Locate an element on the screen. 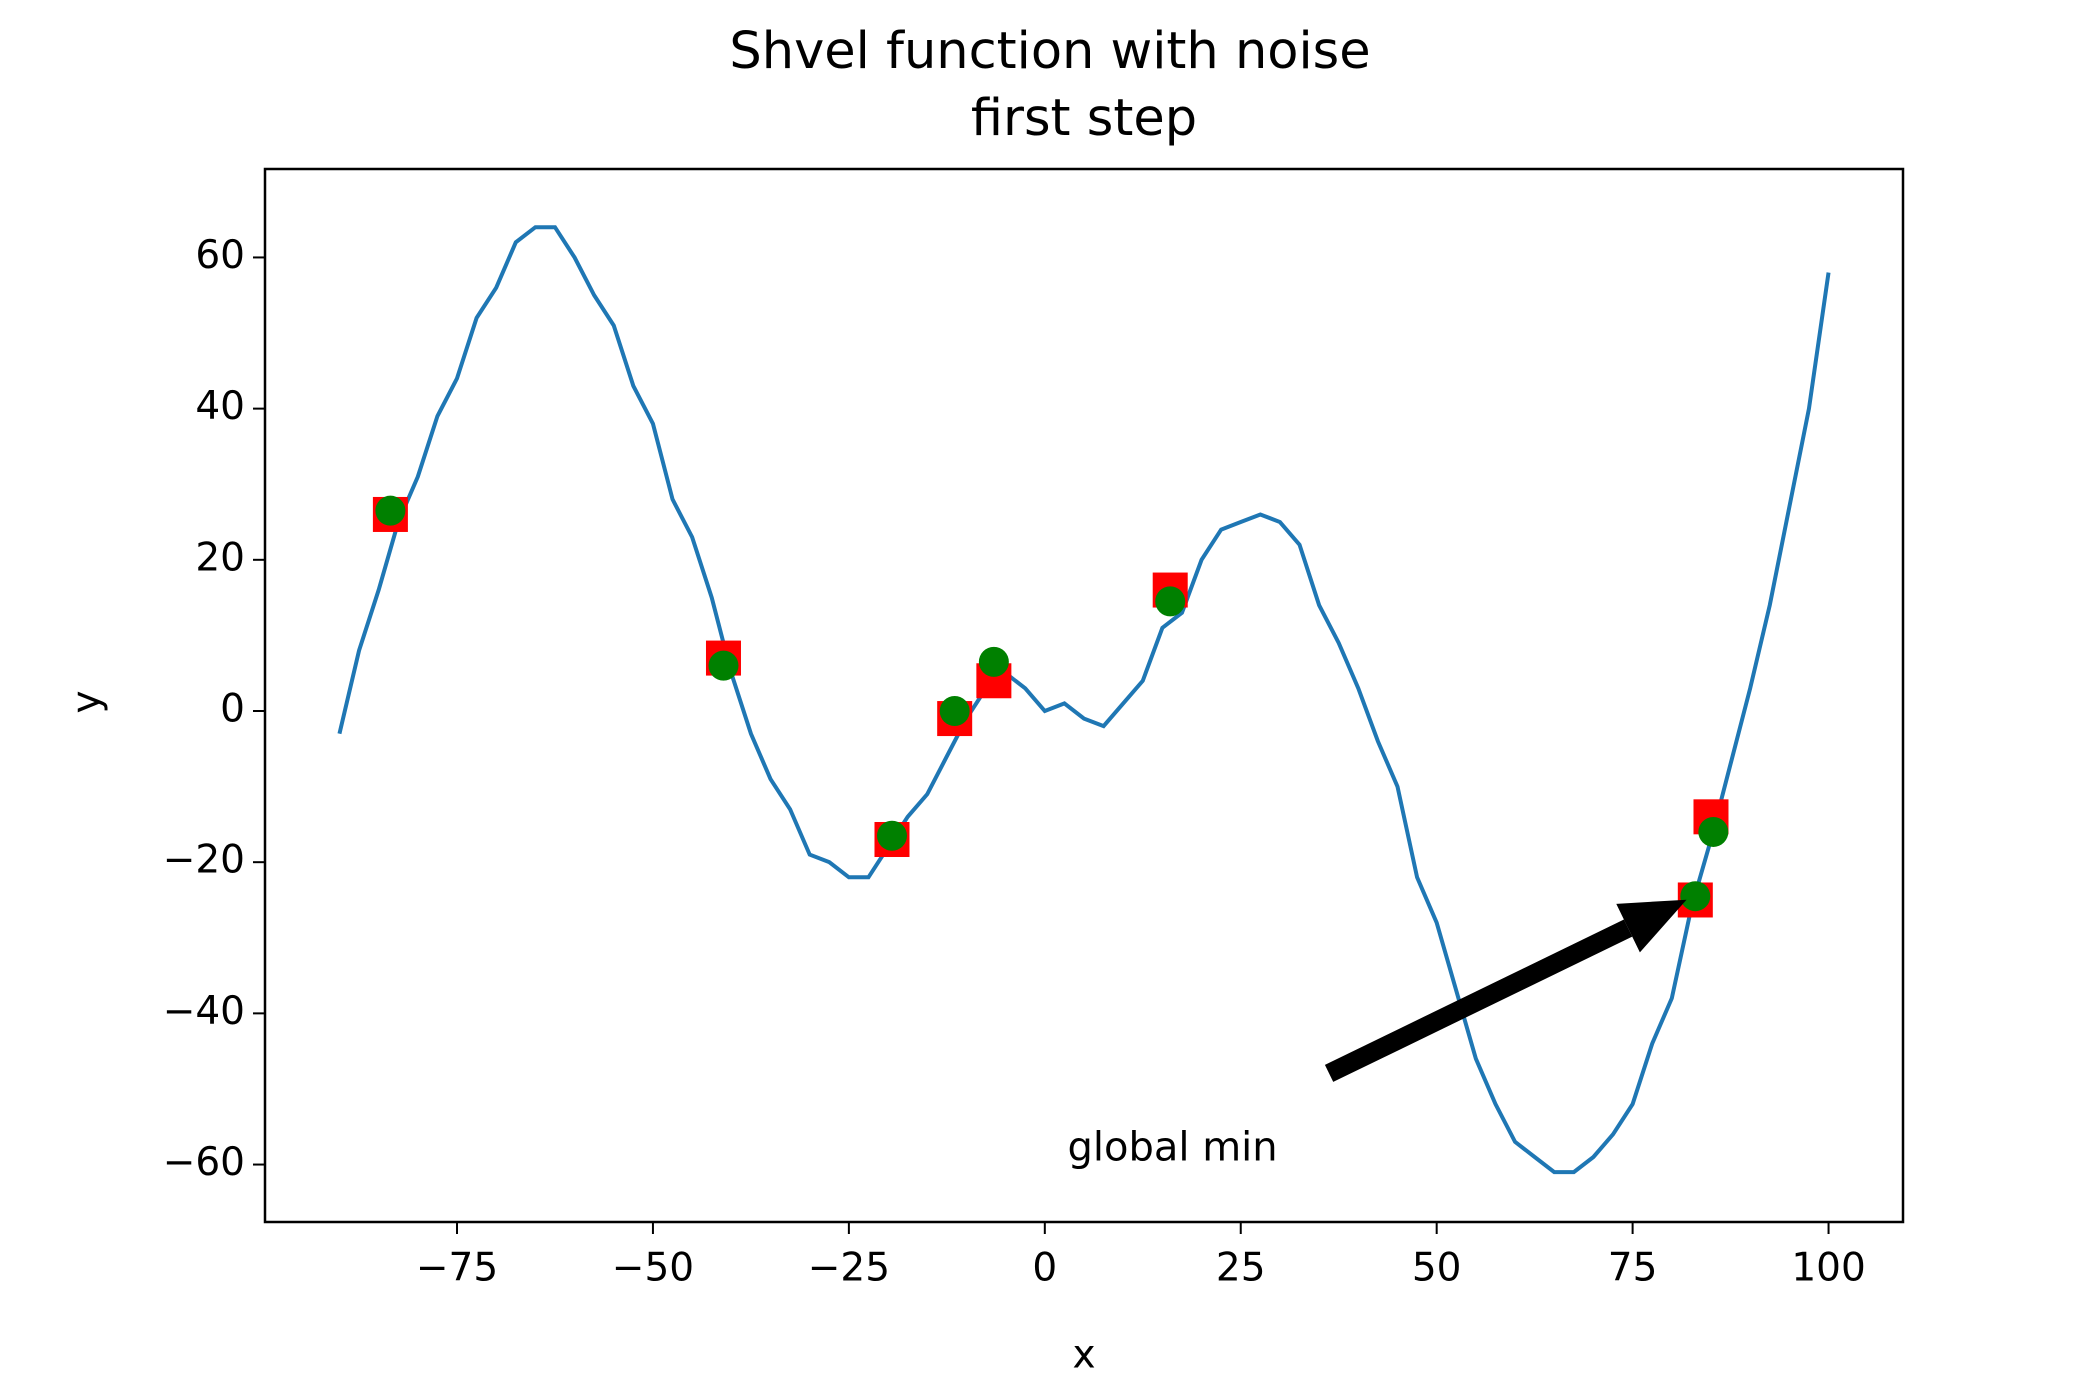 The image size is (2100, 1400). y-axis-label: y is located at coordinates (87, 701).